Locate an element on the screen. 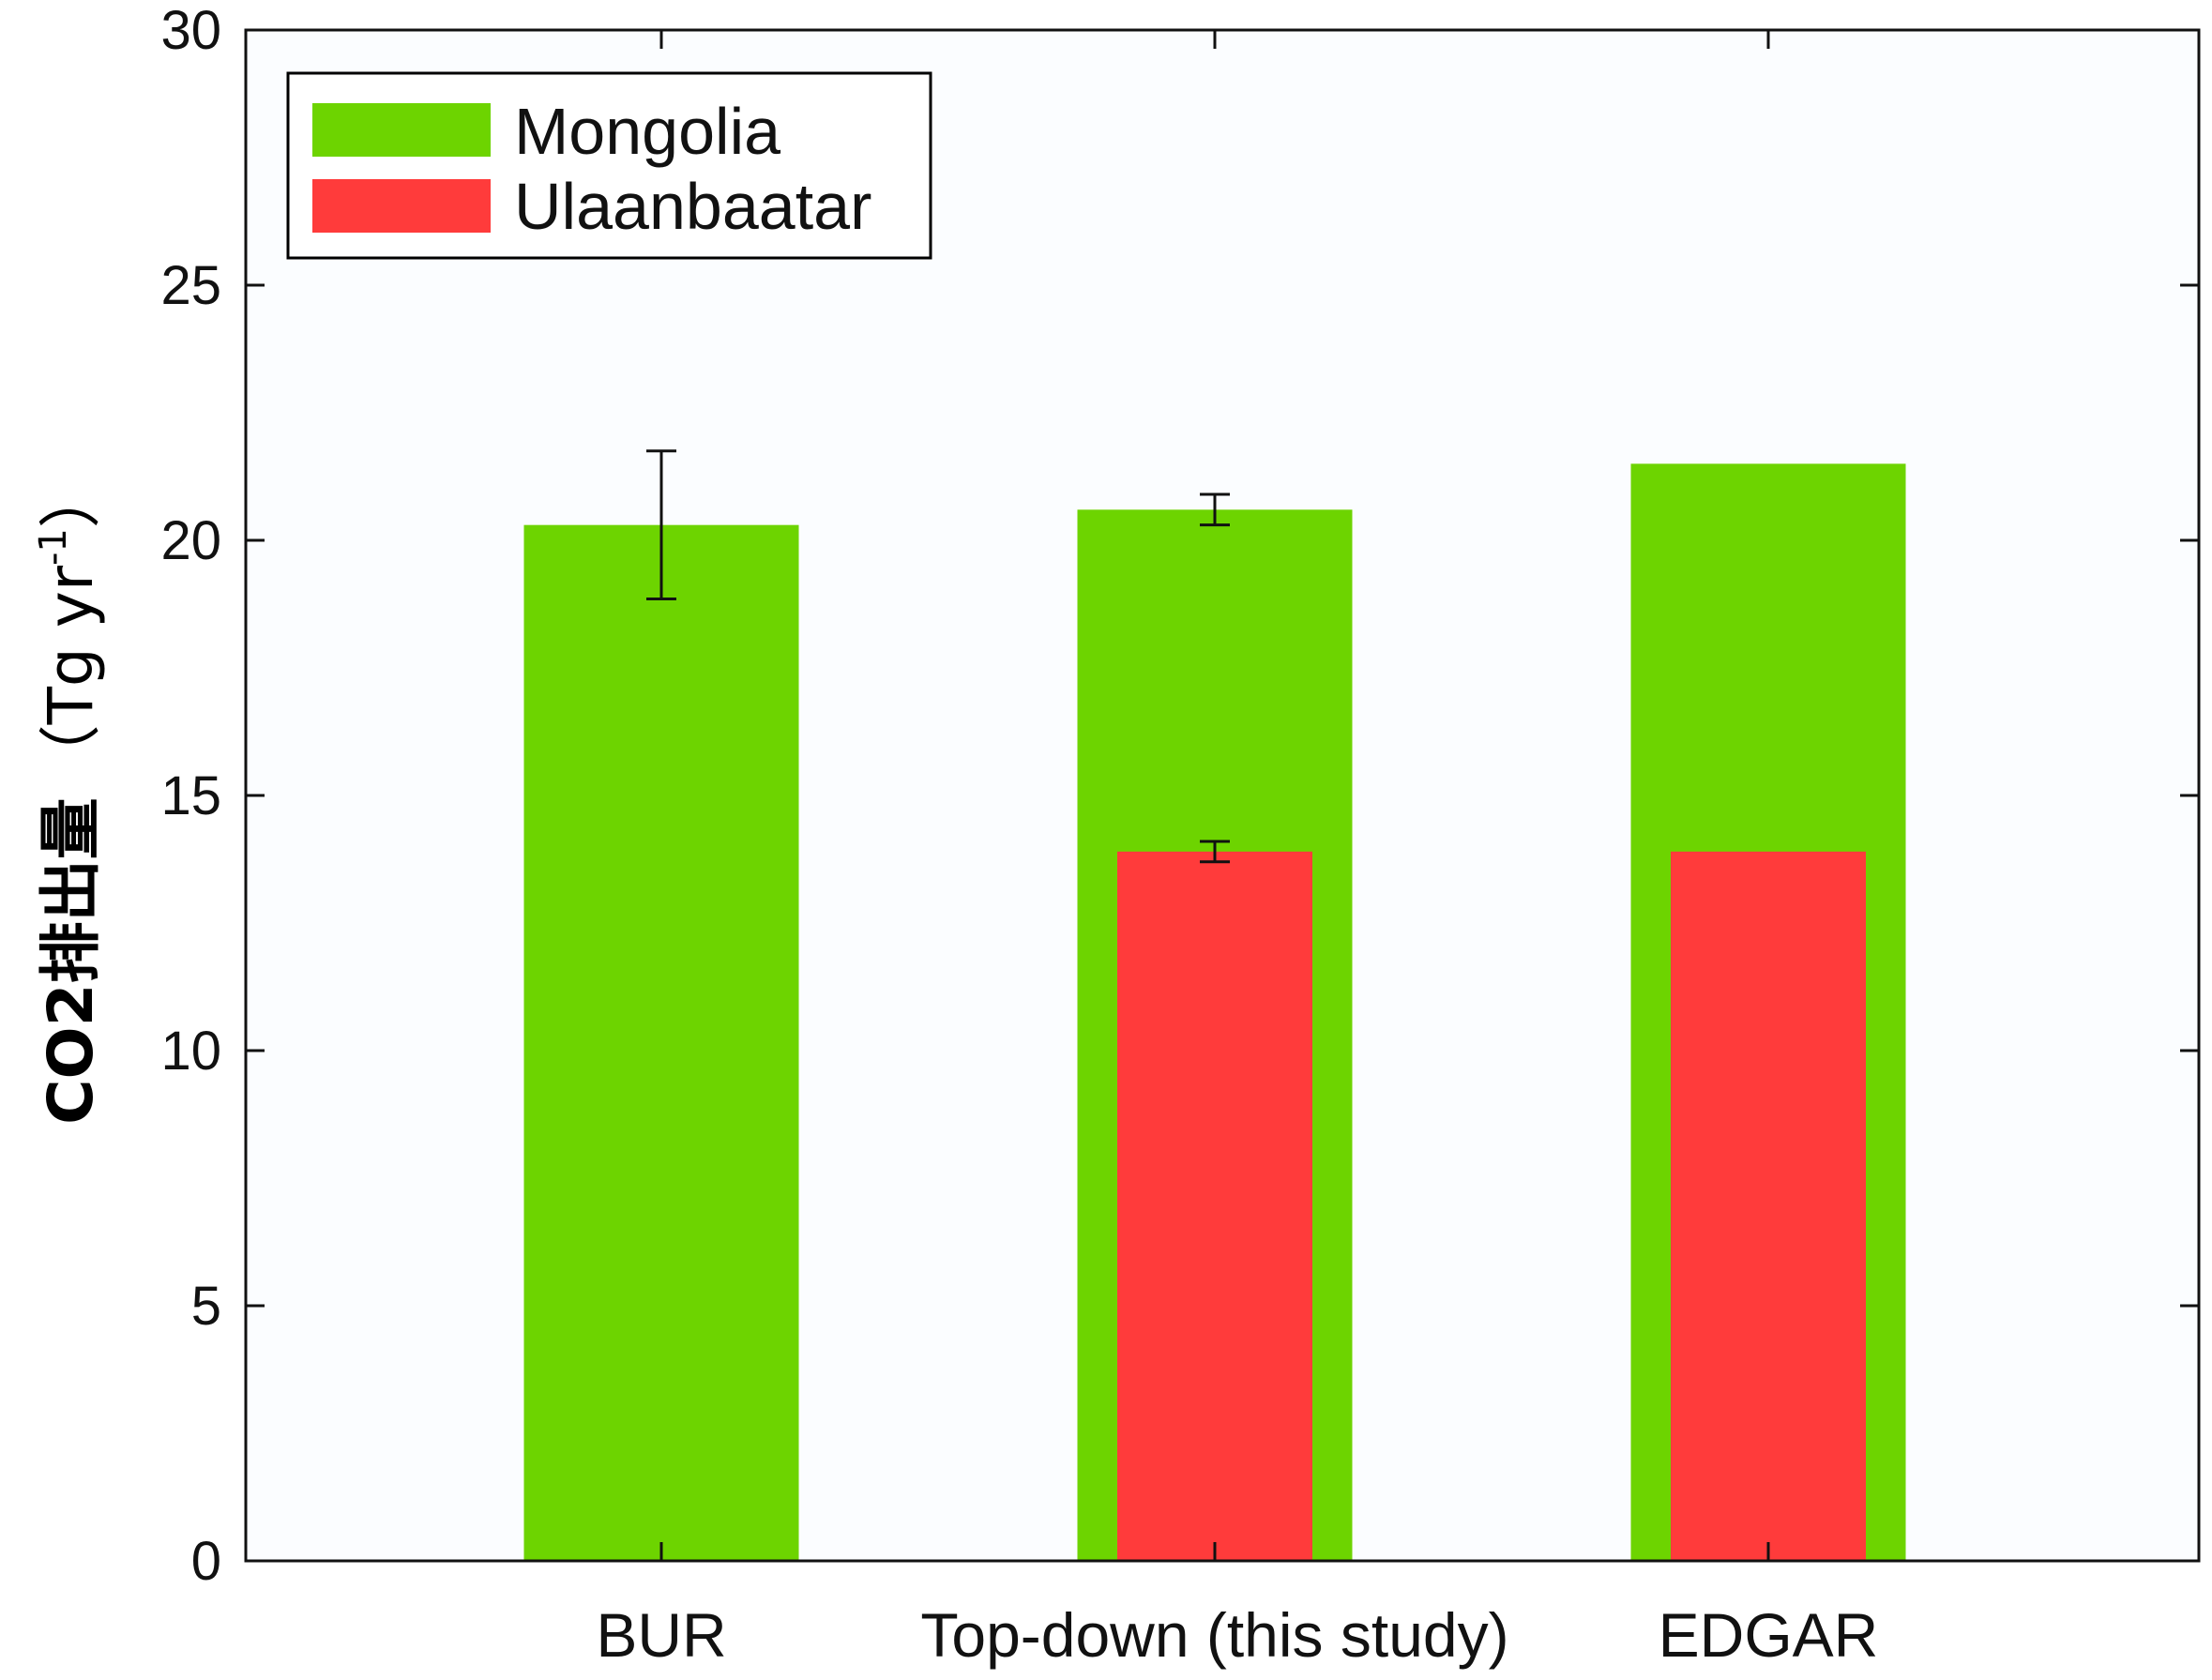 The image size is (2212, 1680). y-tick-label-20: 20 is located at coordinates (190, 540).